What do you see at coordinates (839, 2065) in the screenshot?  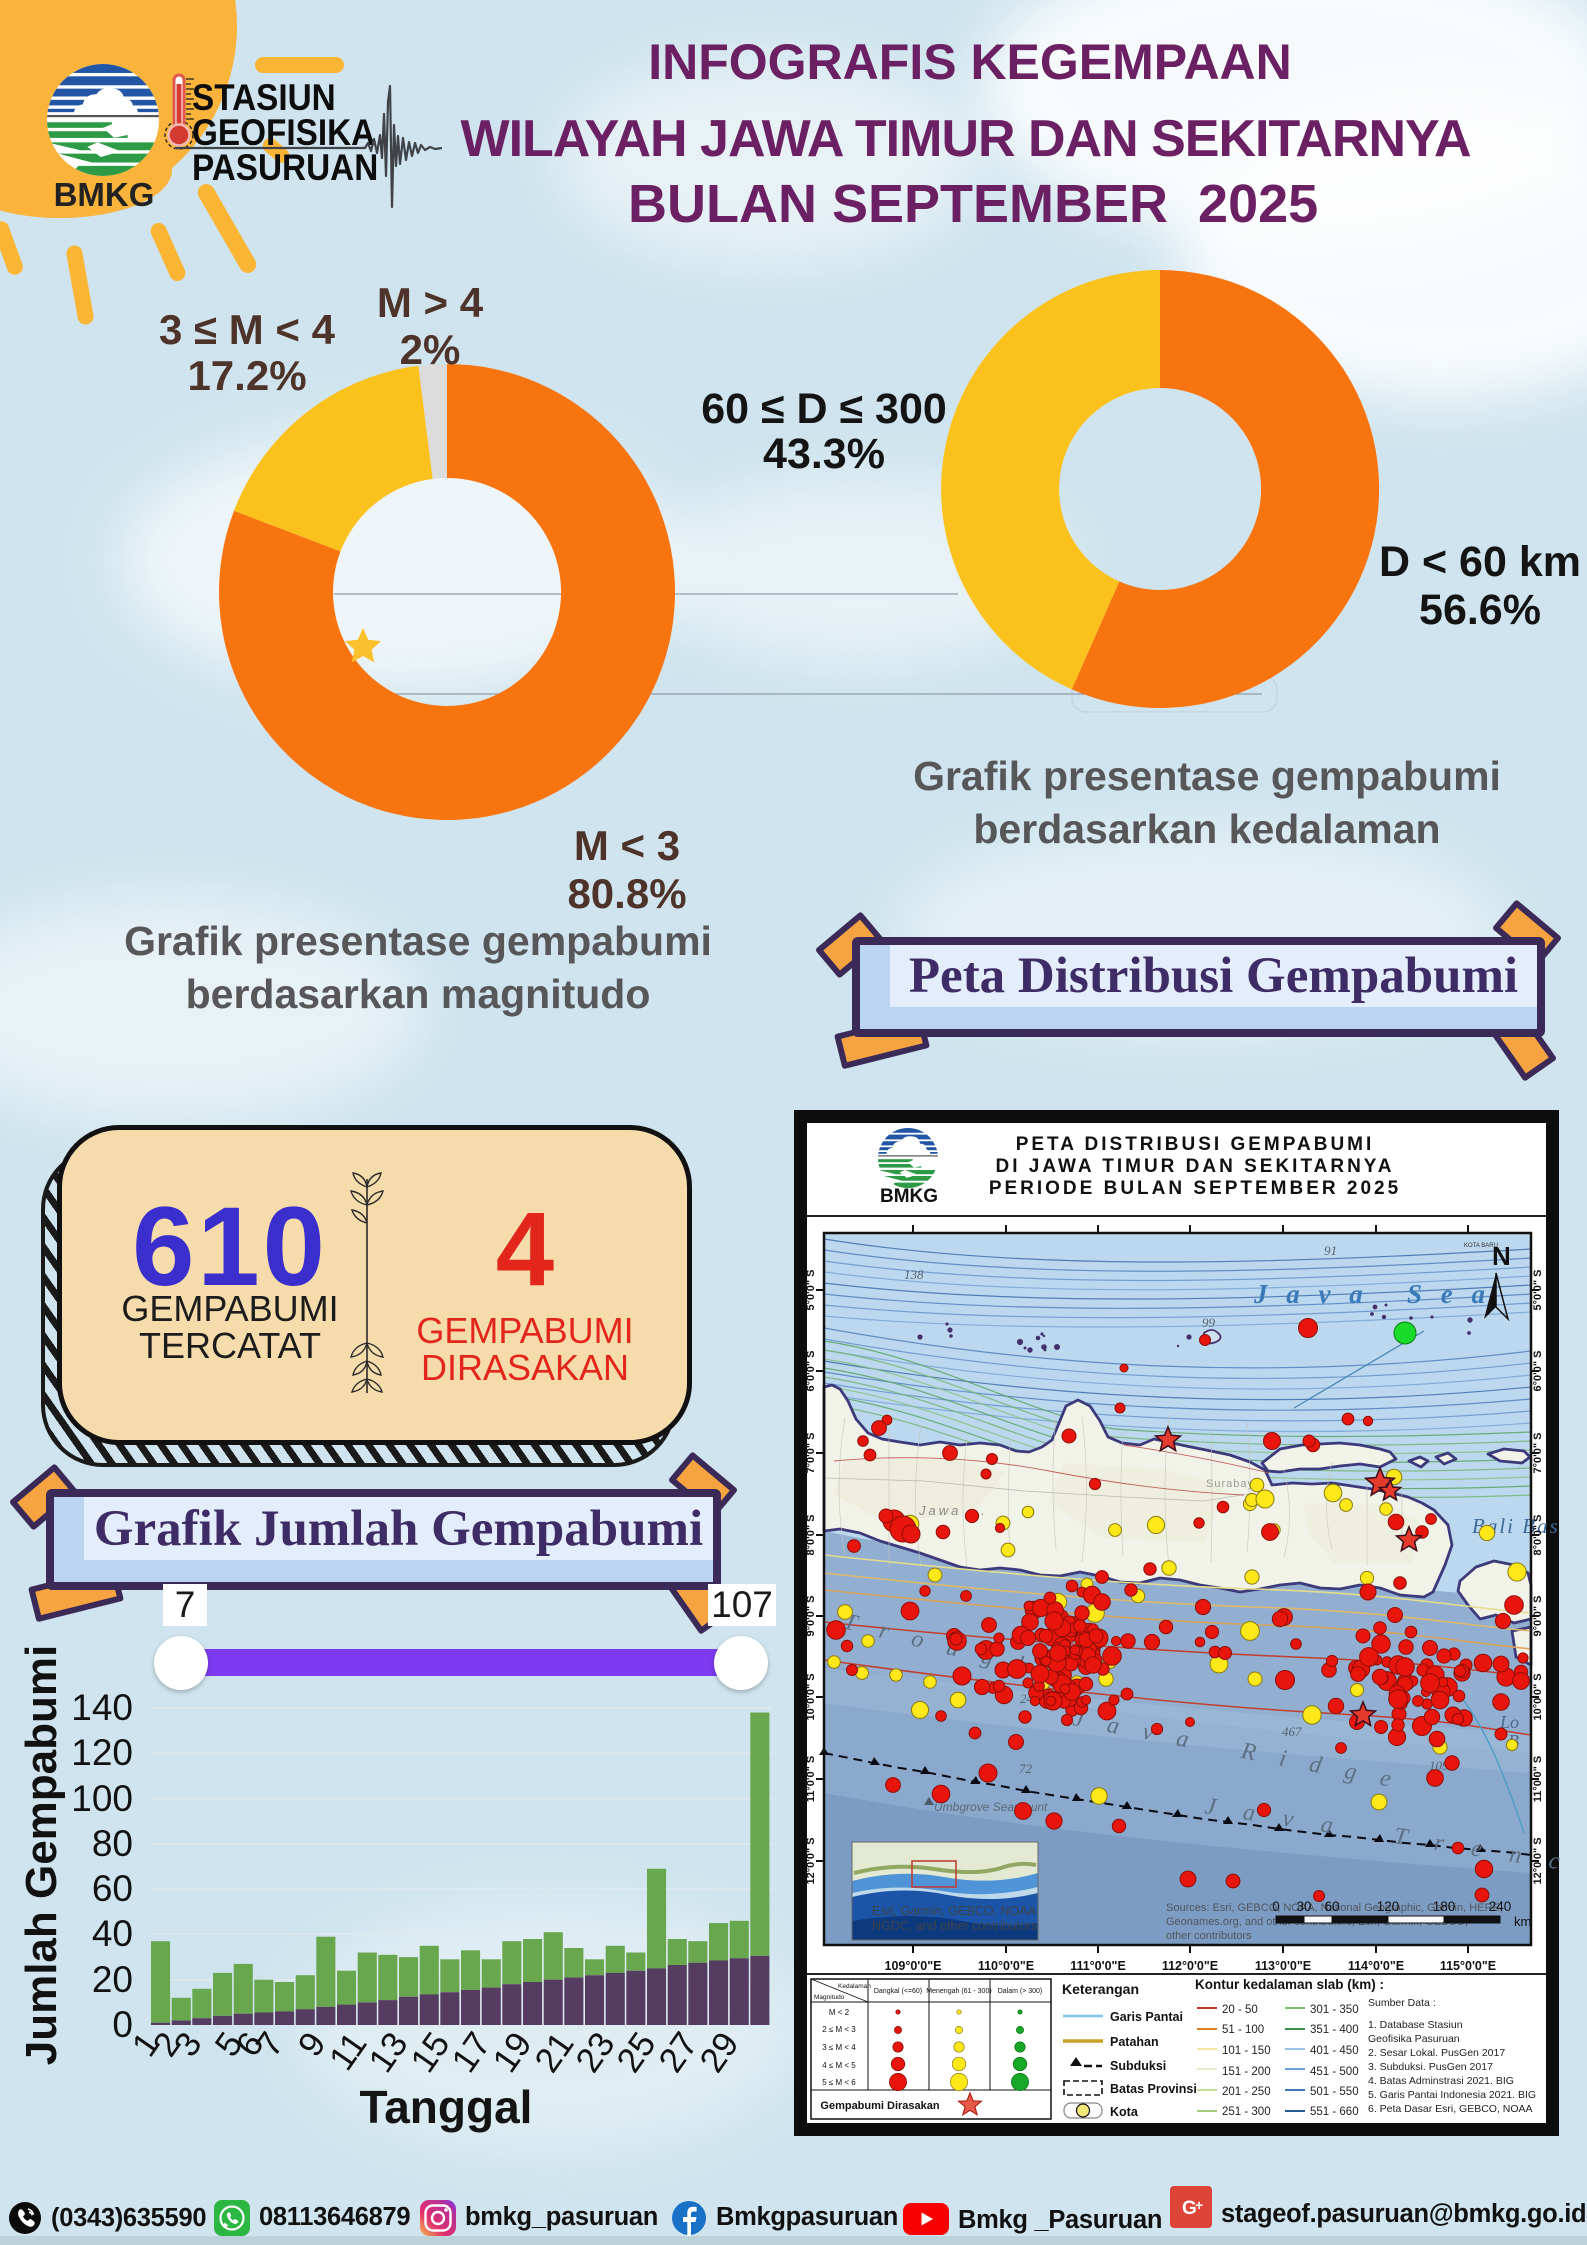 I see `svg-text: 4 ≤ M < 5` at bounding box center [839, 2065].